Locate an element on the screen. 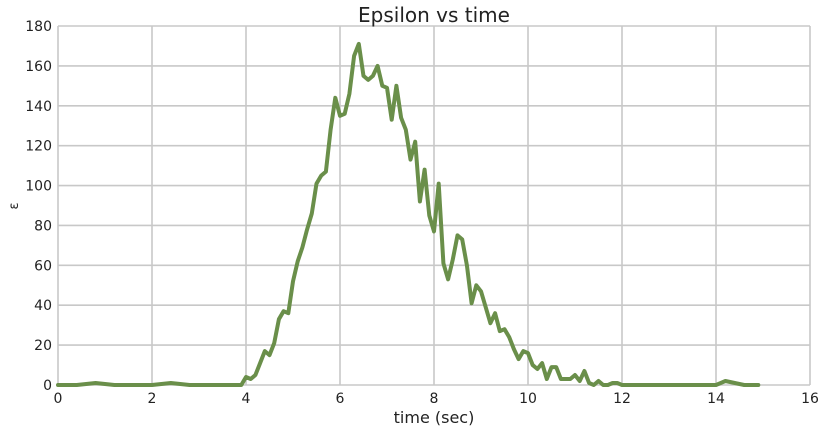 The image size is (824, 433). y-tick-label: 140 is located at coordinates (38, 107).